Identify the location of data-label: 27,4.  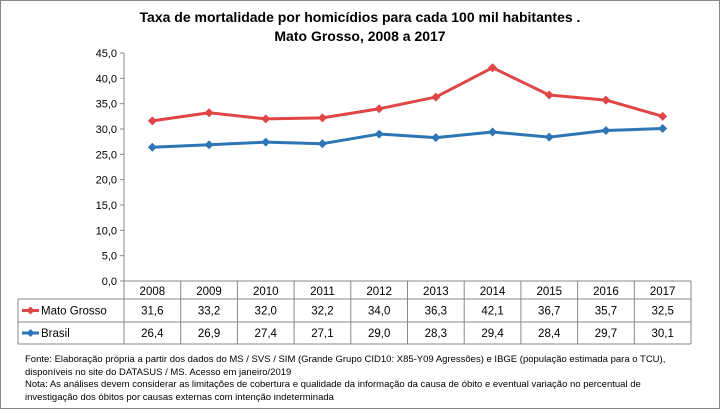
(266, 334).